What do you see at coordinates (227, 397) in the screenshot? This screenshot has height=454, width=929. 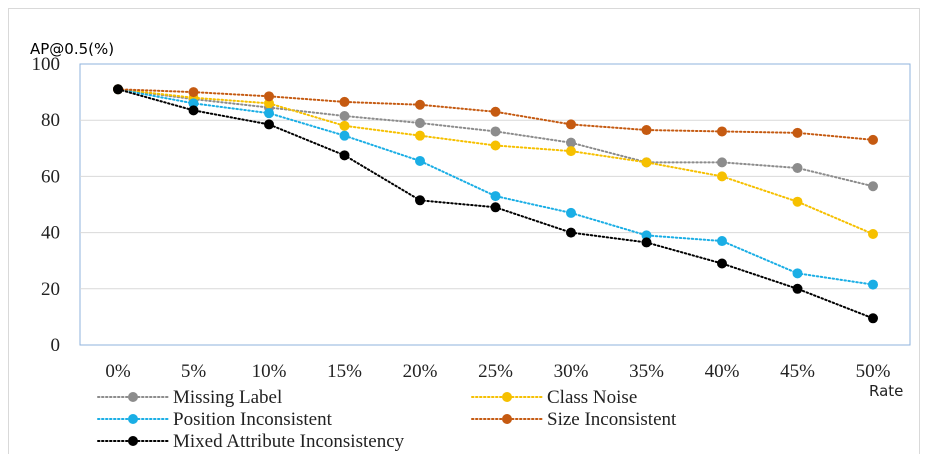 I see `legend-label: Missing Label` at bounding box center [227, 397].